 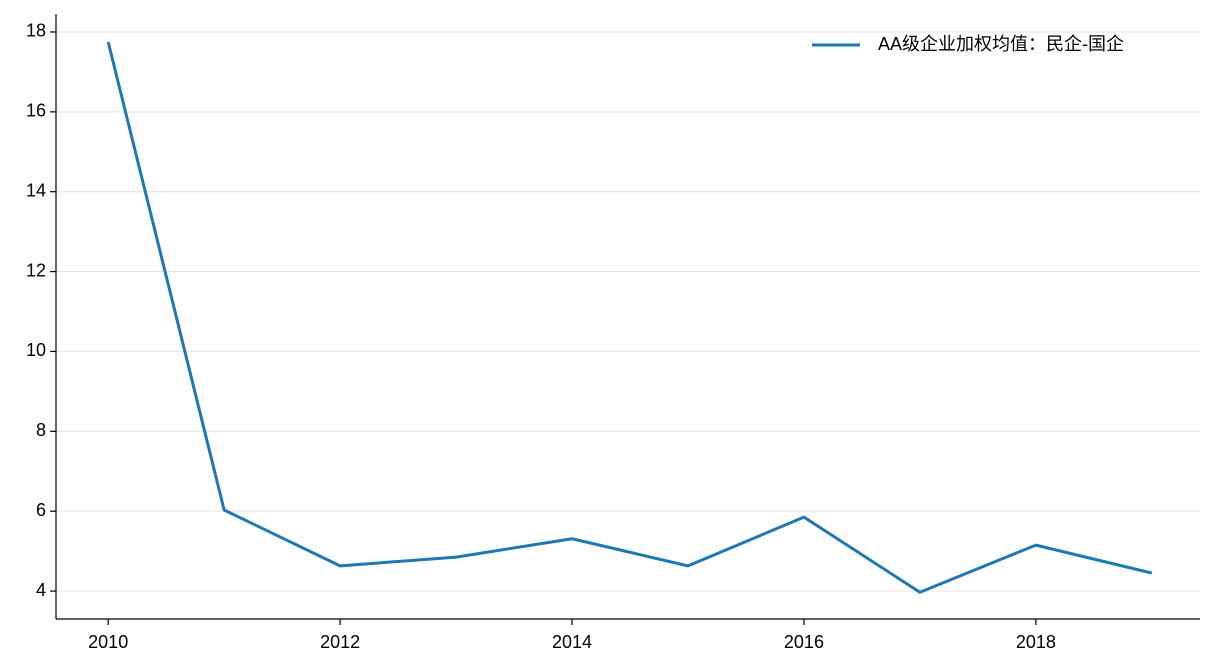 What do you see at coordinates (36, 190) in the screenshot?
I see `y-tick-label: 14` at bounding box center [36, 190].